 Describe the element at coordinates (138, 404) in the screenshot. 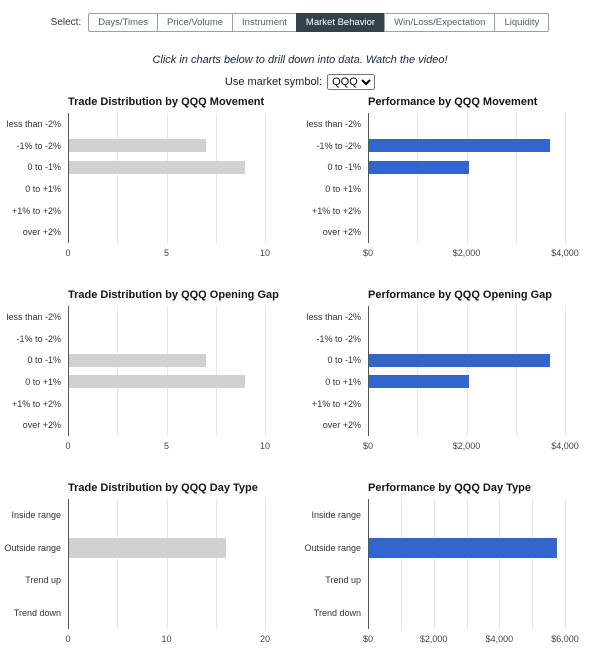

I see `chart-row: +1% to +2%` at that location.